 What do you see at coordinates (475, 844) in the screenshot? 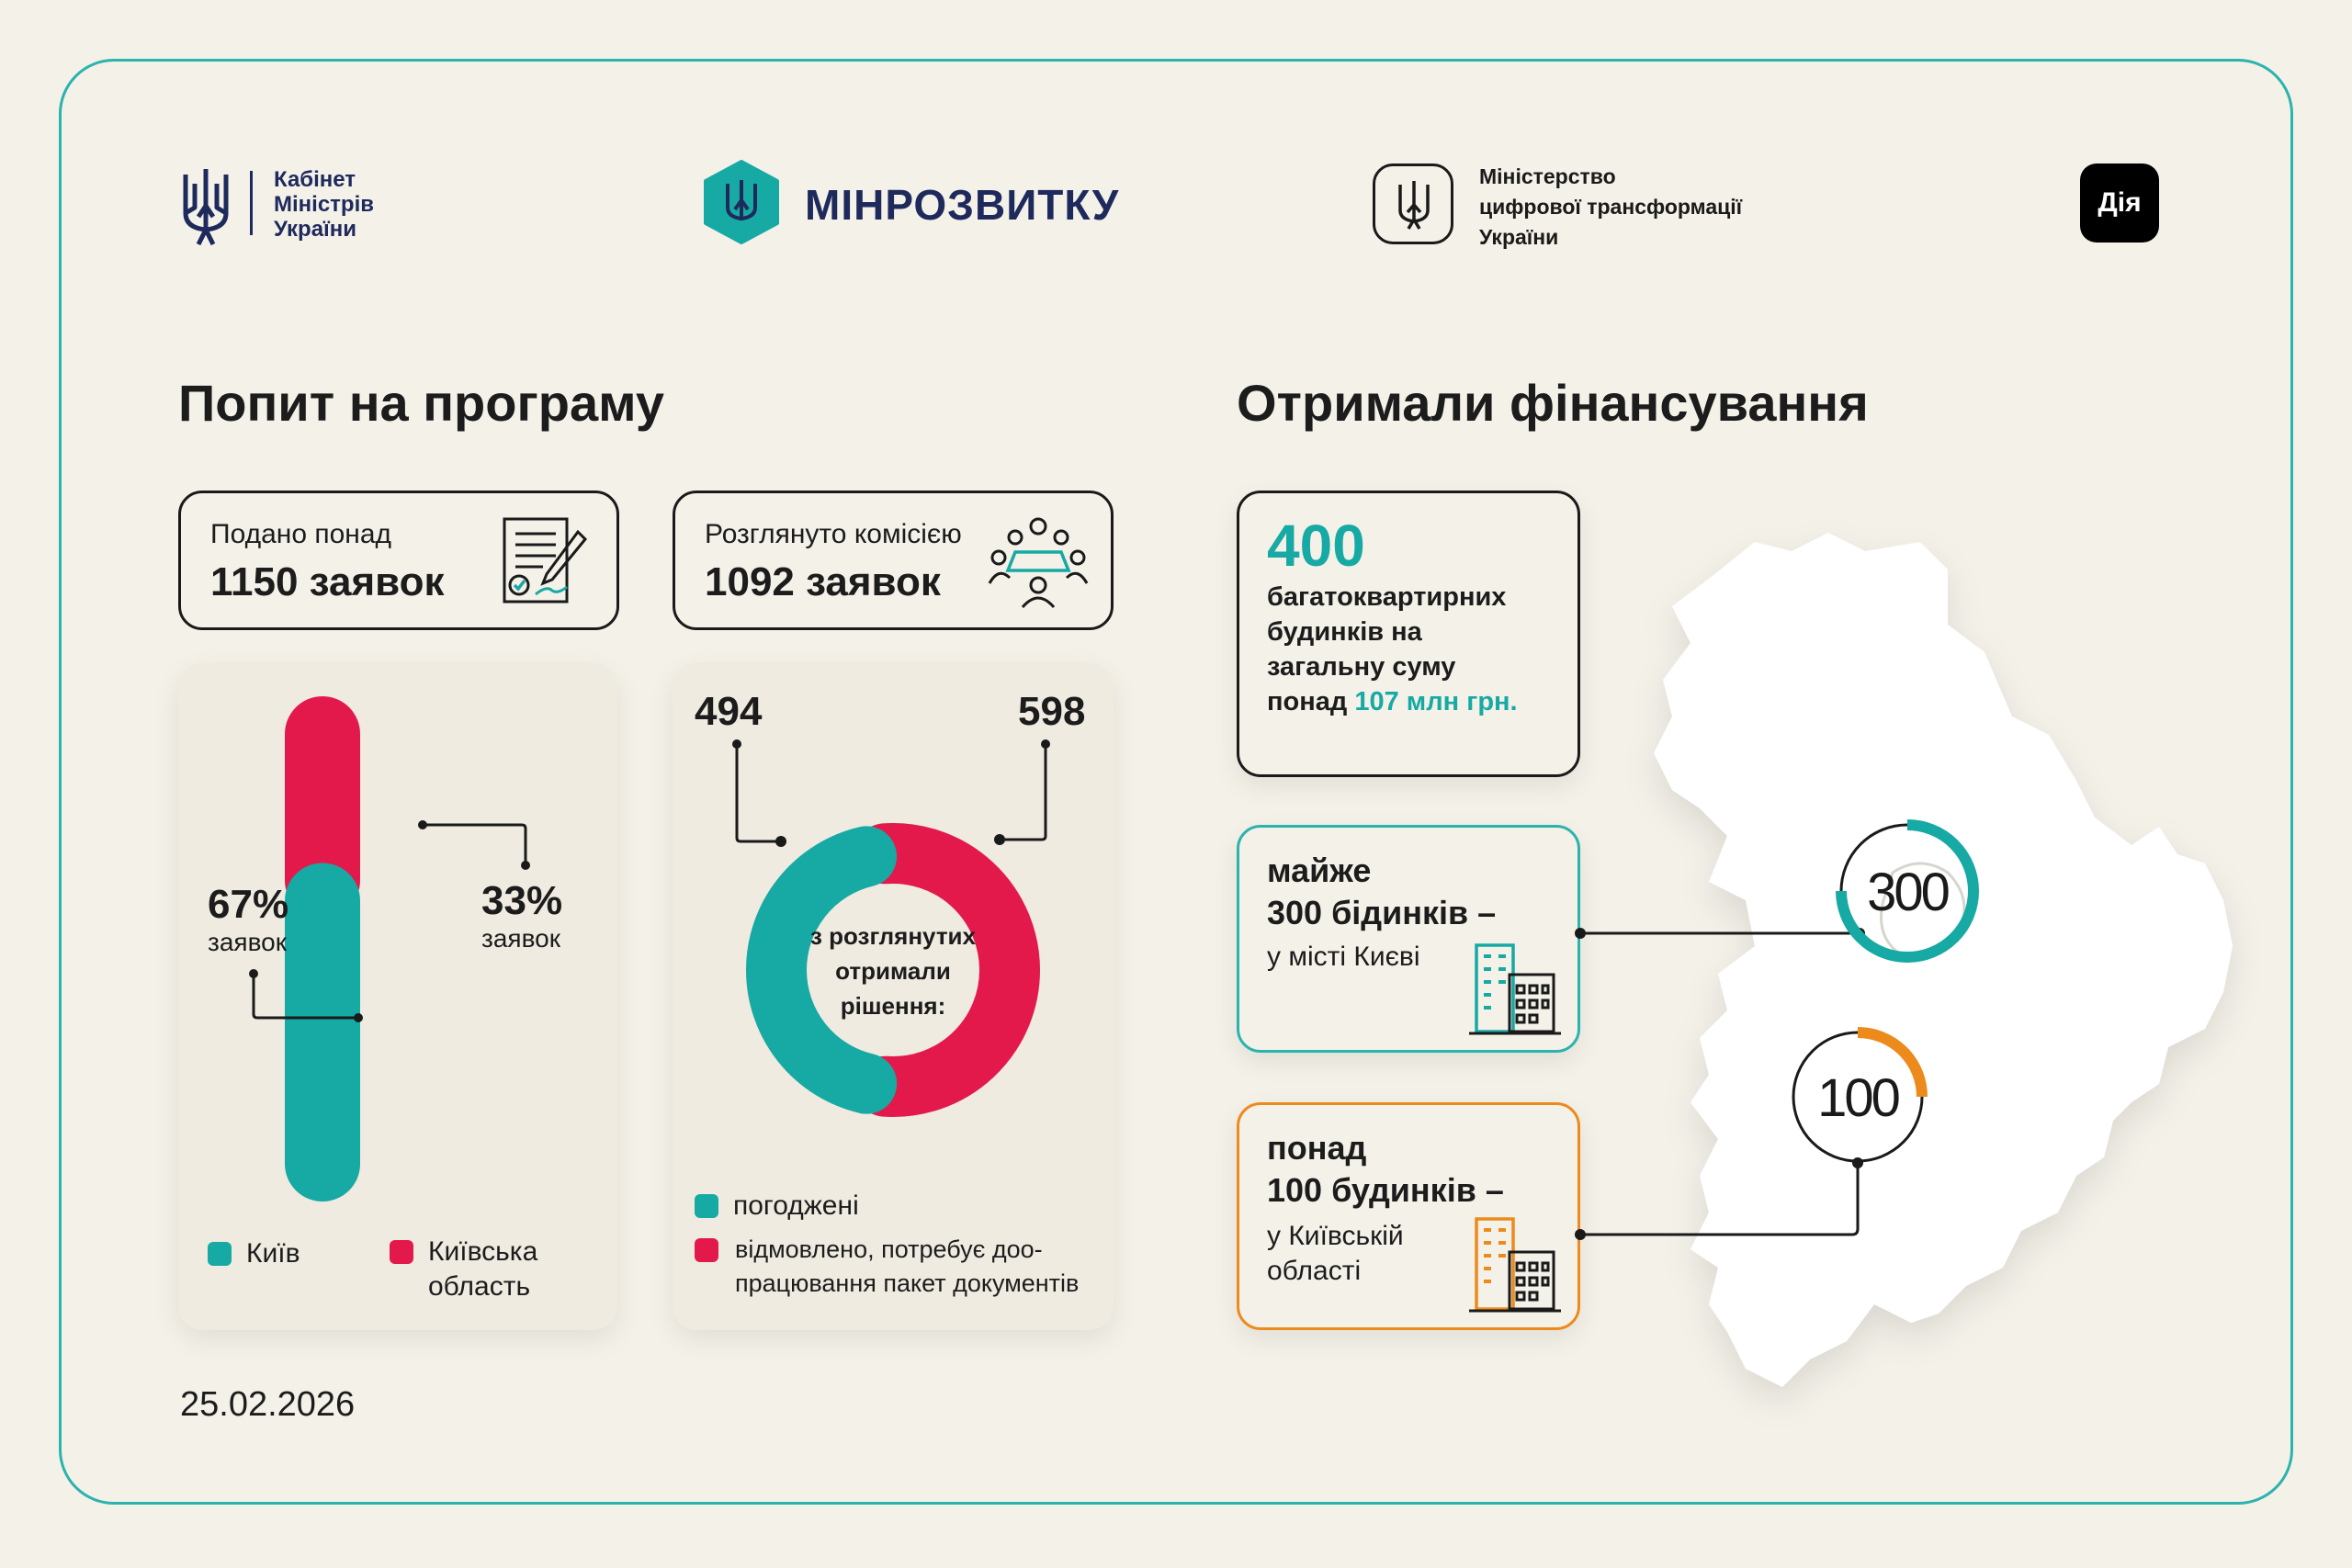
I see `region-connector-line` at bounding box center [475, 844].